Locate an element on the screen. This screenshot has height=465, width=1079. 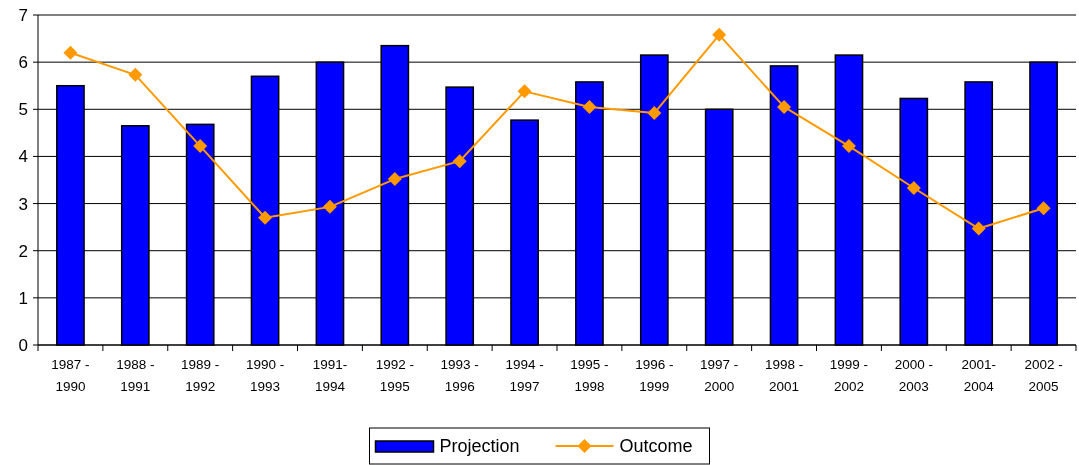
x-tick-label: 1988 - 1991 is located at coordinates (135, 375).